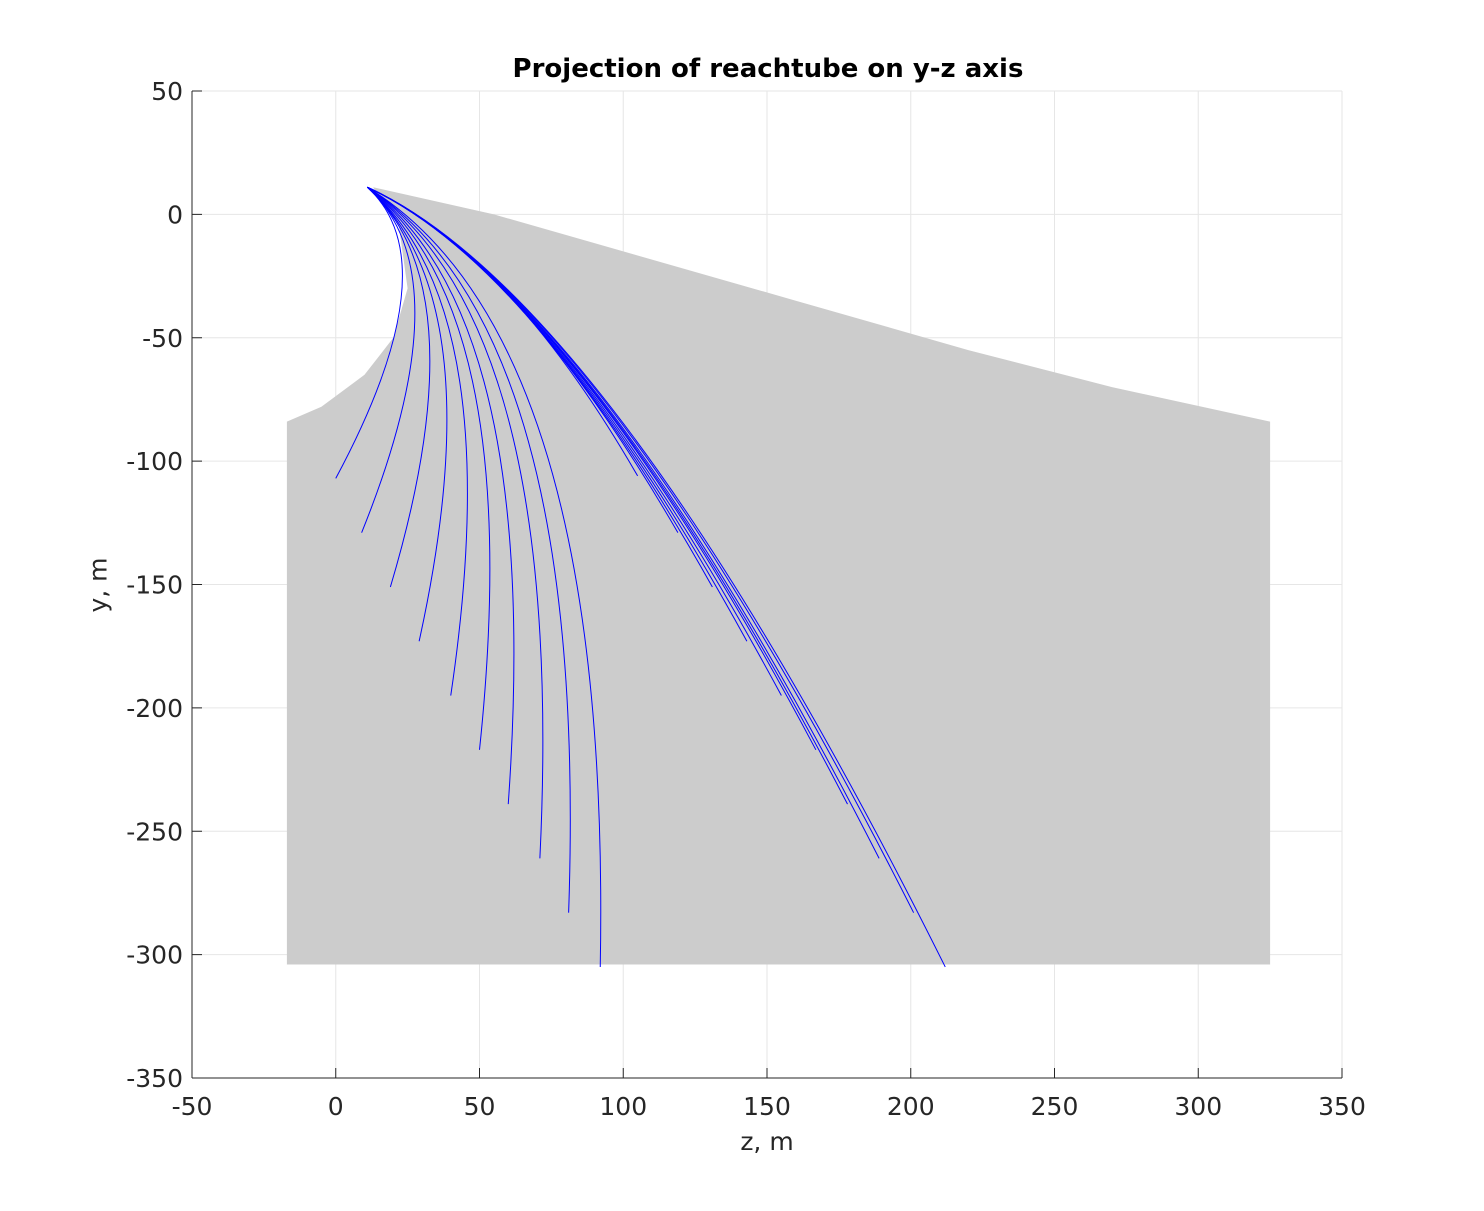  What do you see at coordinates (154, 708) in the screenshot?
I see `y-tick-label: -200` at bounding box center [154, 708].